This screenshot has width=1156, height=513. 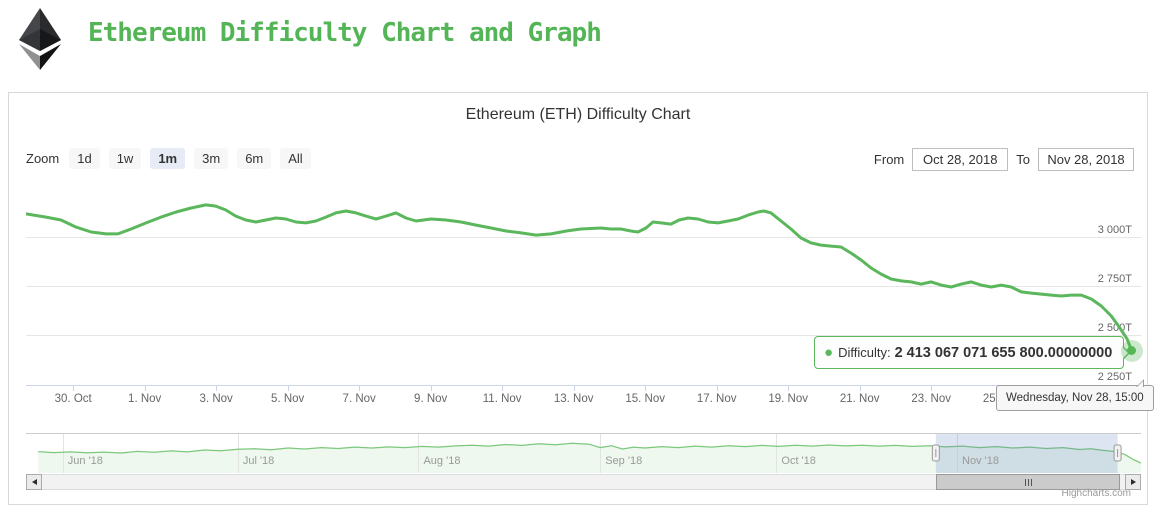 What do you see at coordinates (34, 482) in the screenshot?
I see `scrollbar-left-arrow-icon` at bounding box center [34, 482].